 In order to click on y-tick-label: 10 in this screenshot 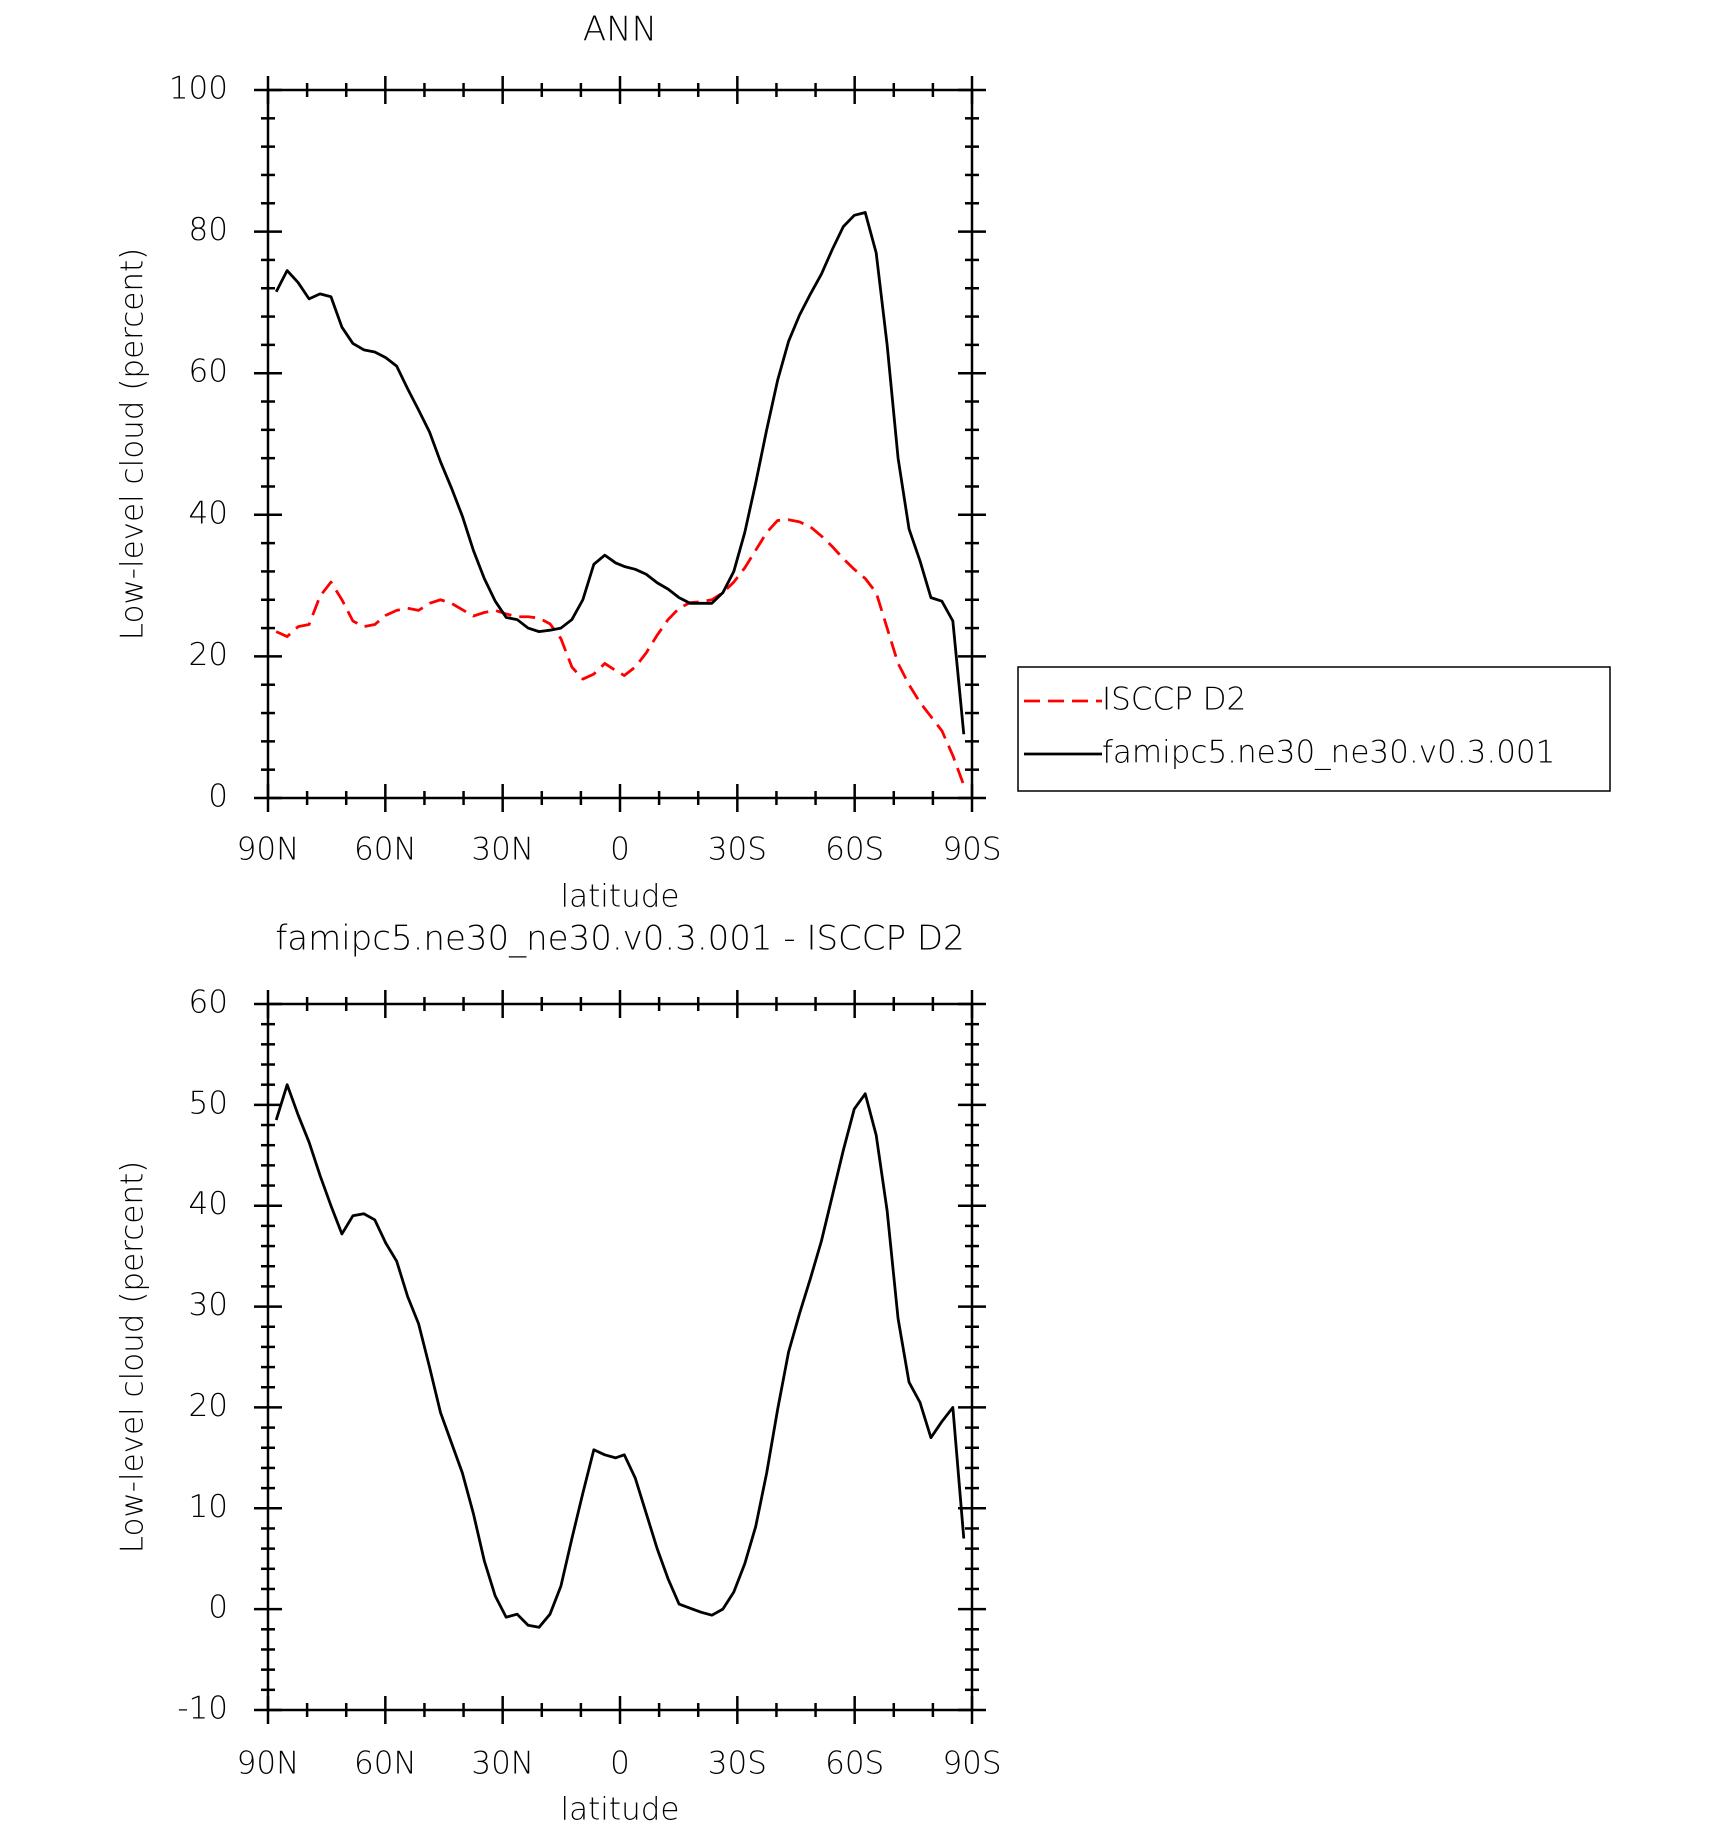, I will do `click(208, 1507)`.